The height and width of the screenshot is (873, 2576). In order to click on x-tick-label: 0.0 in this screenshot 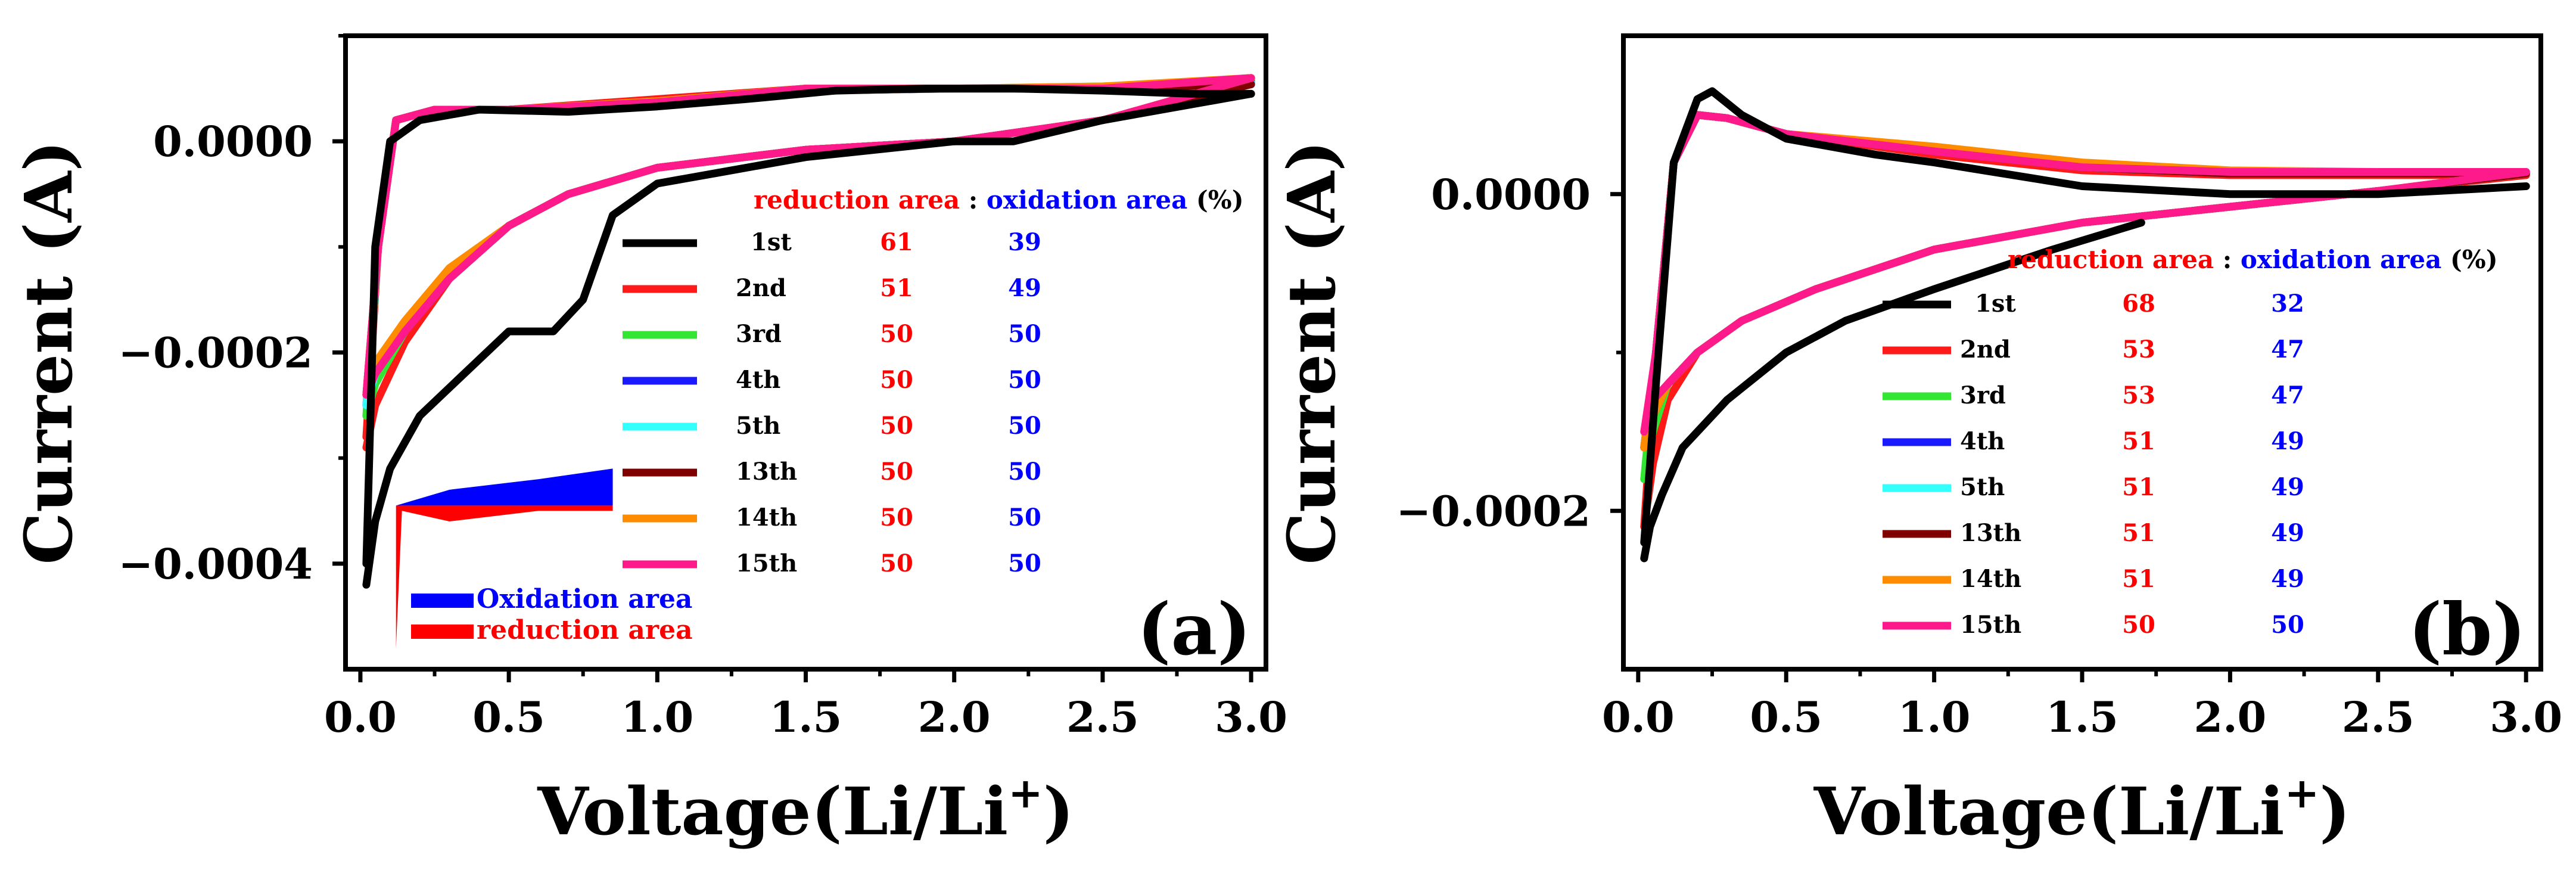, I will do `click(1638, 717)`.